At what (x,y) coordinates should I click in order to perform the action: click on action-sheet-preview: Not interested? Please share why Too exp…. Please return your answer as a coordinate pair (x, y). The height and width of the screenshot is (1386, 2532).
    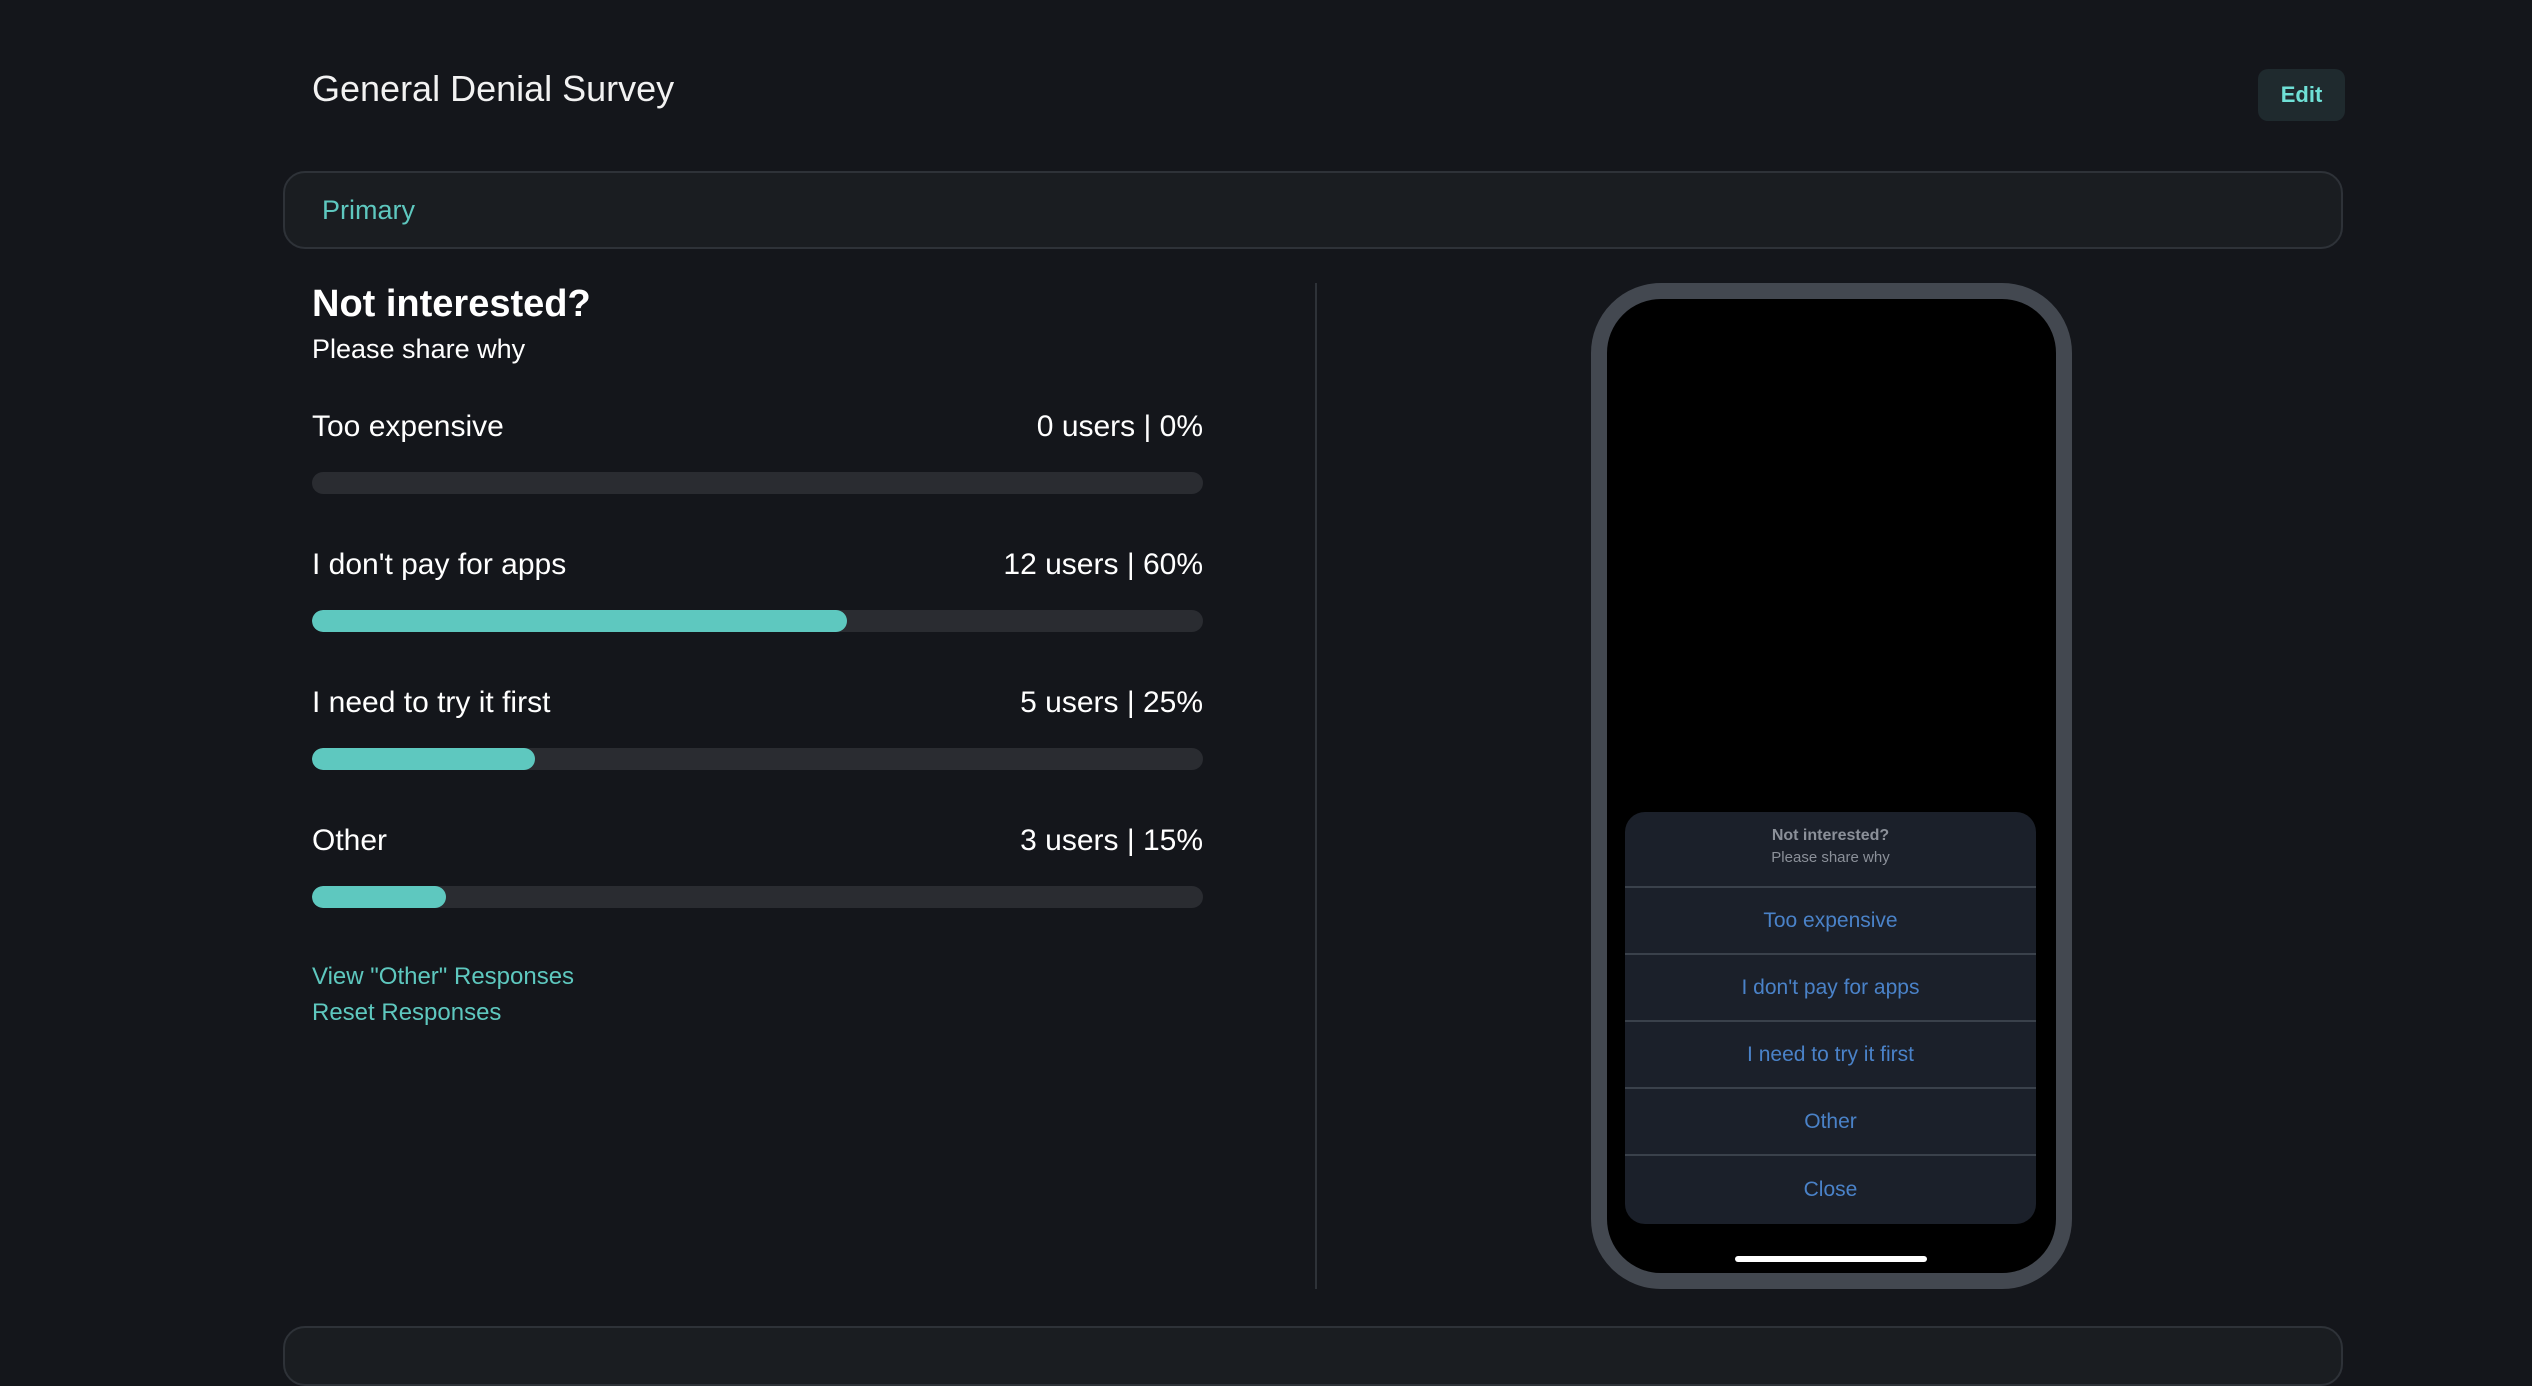
    Looking at the image, I should click on (1830, 1018).